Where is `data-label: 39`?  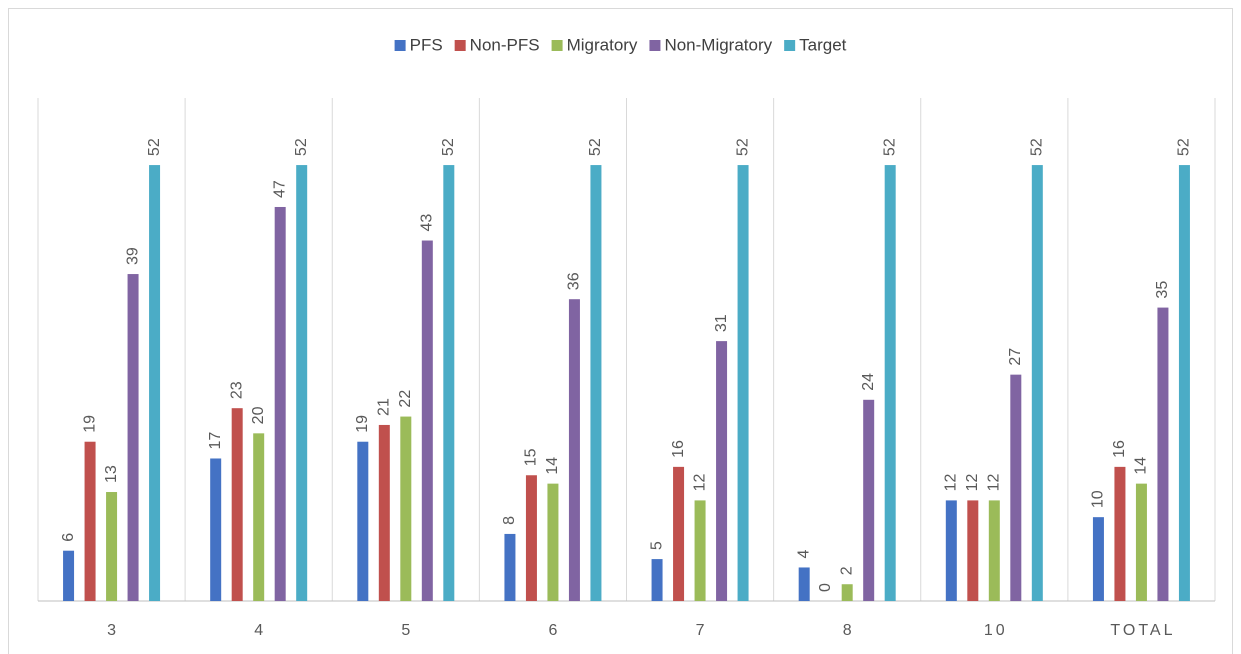 data-label: 39 is located at coordinates (132, 256).